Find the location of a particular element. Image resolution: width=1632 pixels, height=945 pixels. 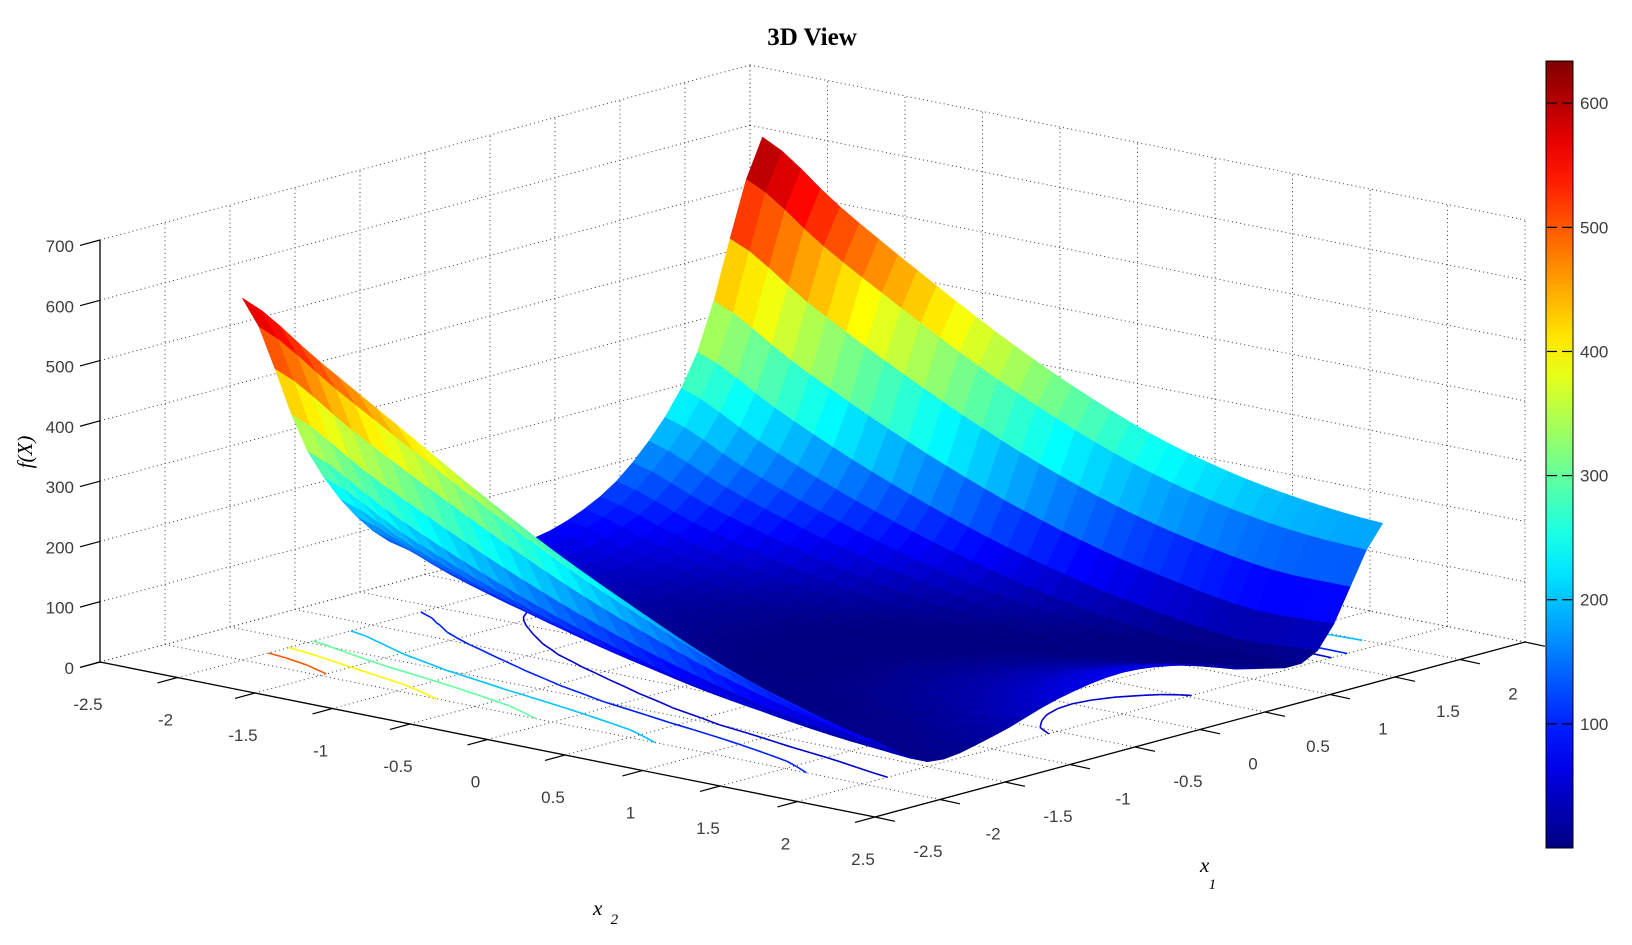

x1-axis-label-sub: 1 is located at coordinates (1213, 885).